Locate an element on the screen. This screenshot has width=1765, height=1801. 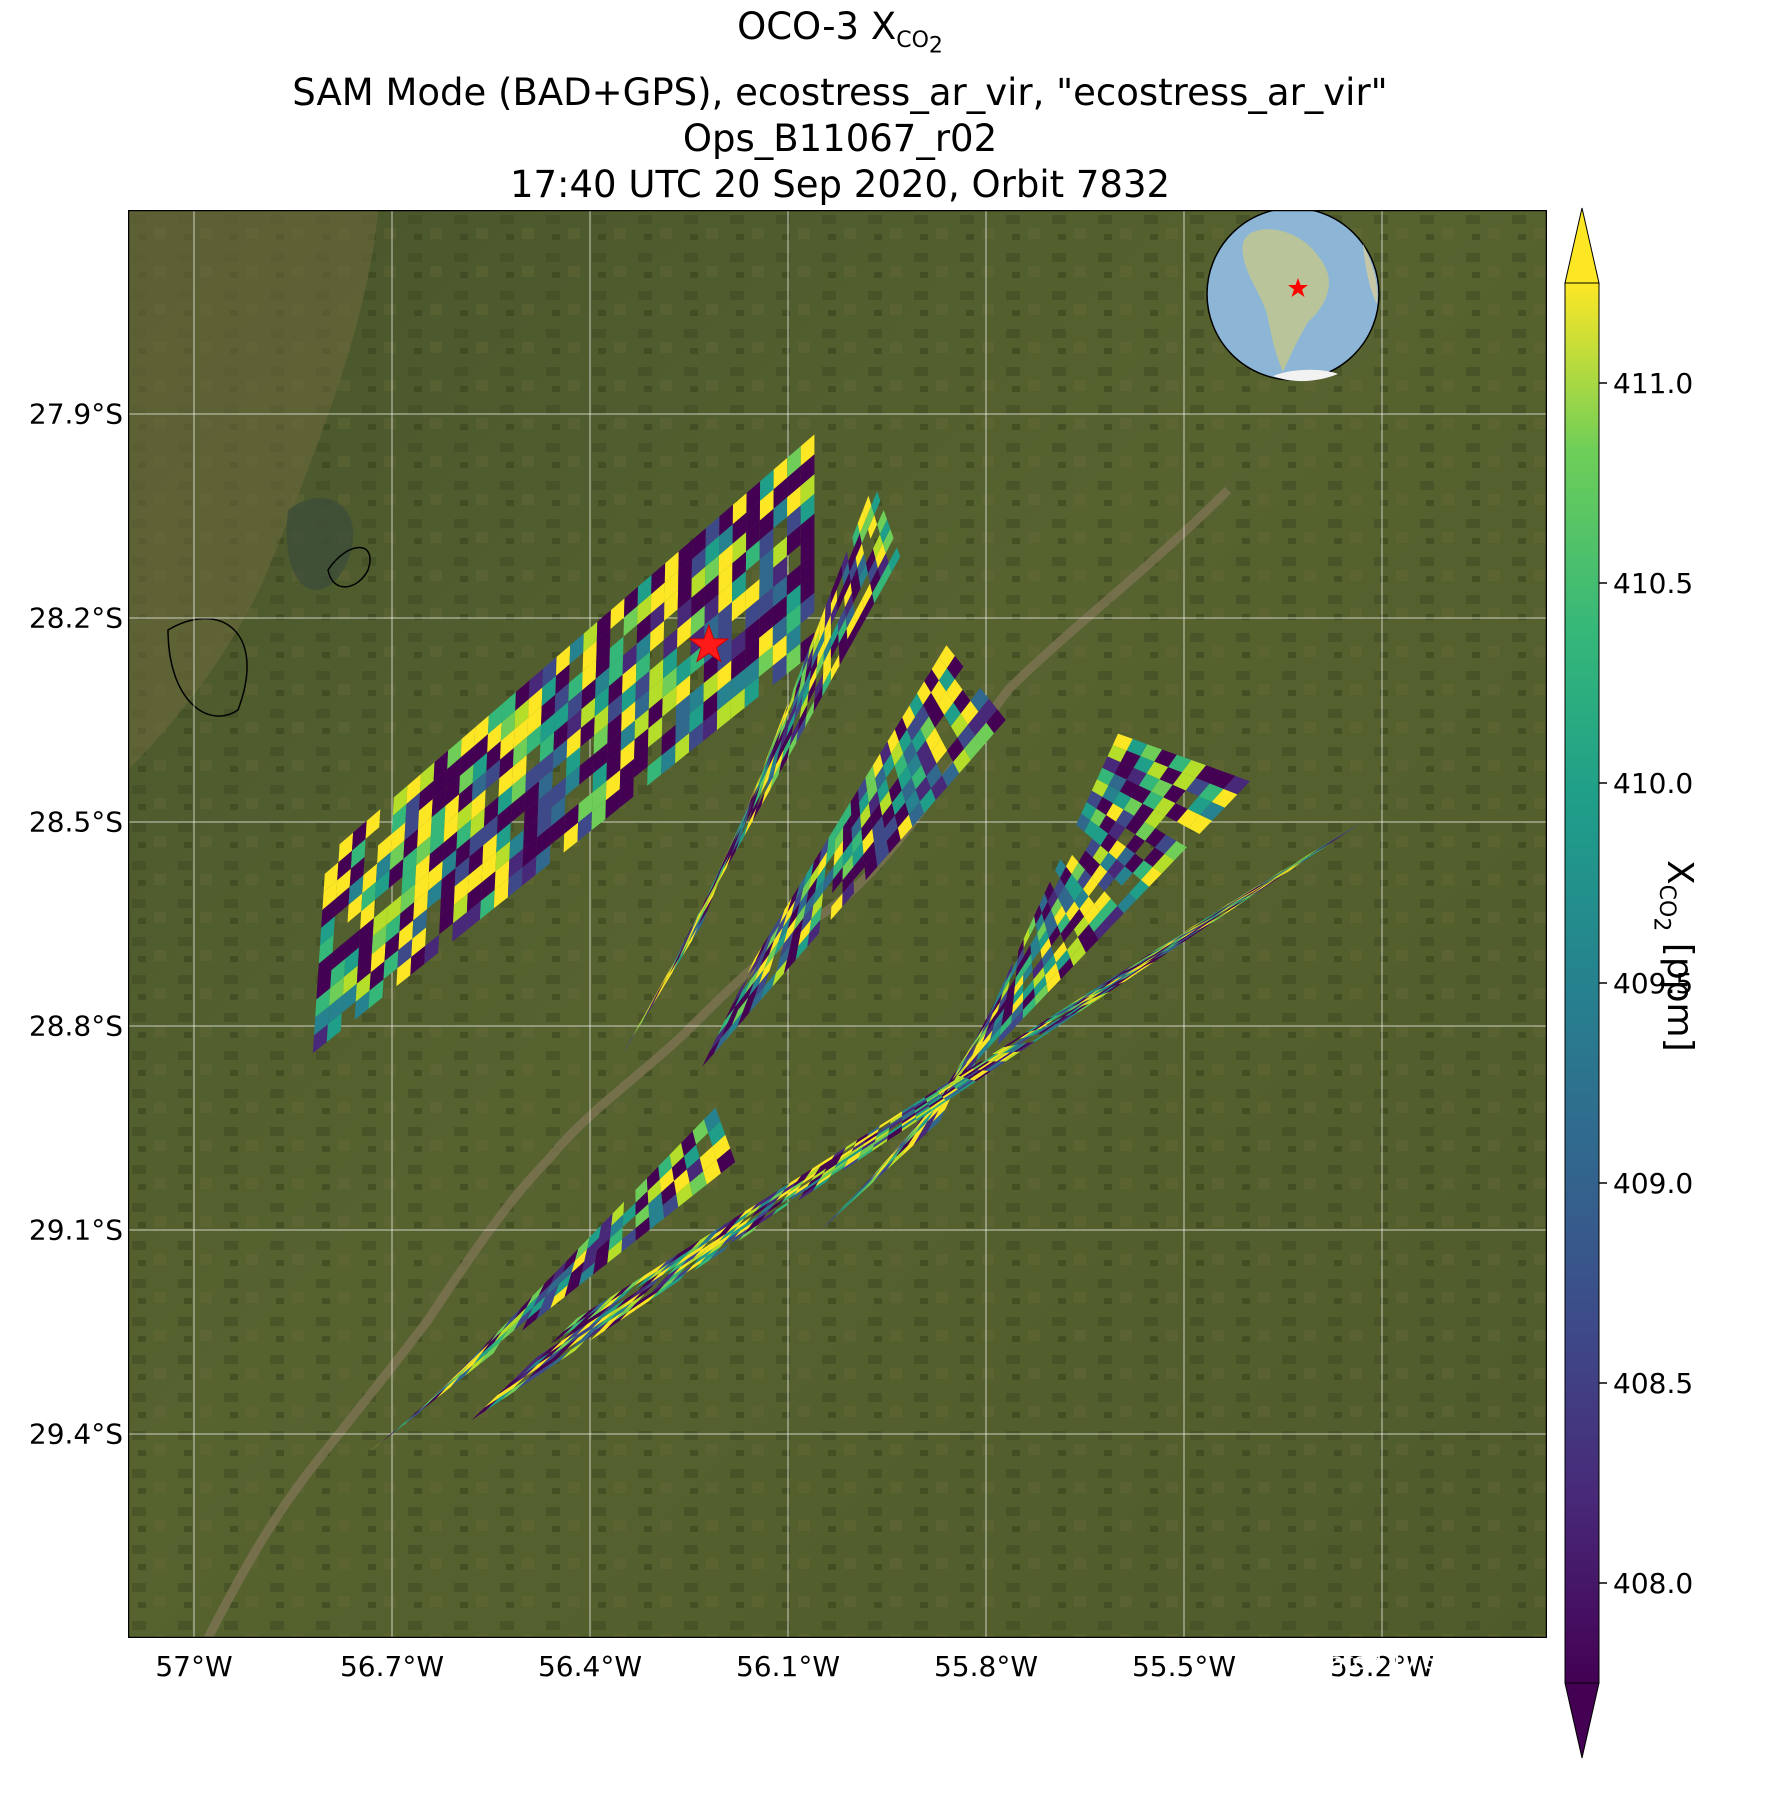
inset-globe is located at coordinates (1293, 296).